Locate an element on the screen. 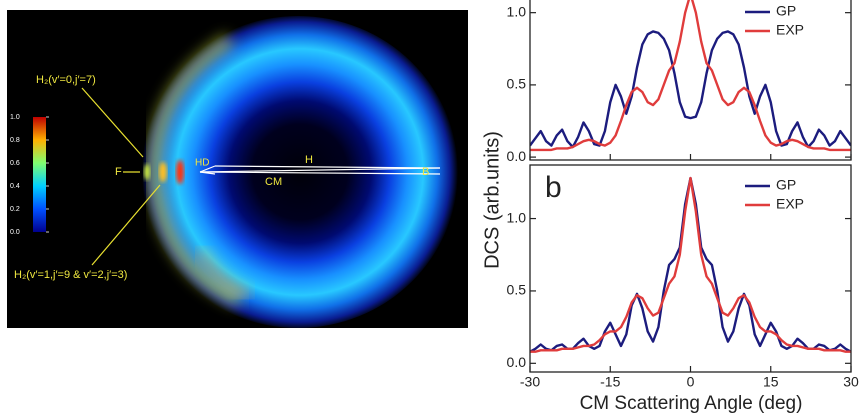 Image resolution: width=865 pixels, height=417 pixels. image-label: HD is located at coordinates (202, 163).